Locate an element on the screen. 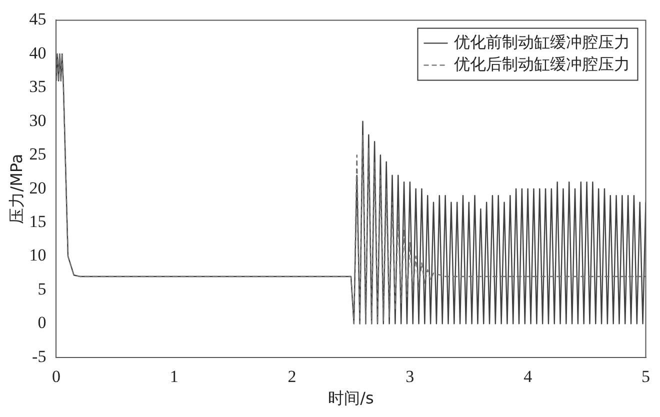 This screenshot has width=660, height=417. y-tick-label: 0 is located at coordinates (42, 322).